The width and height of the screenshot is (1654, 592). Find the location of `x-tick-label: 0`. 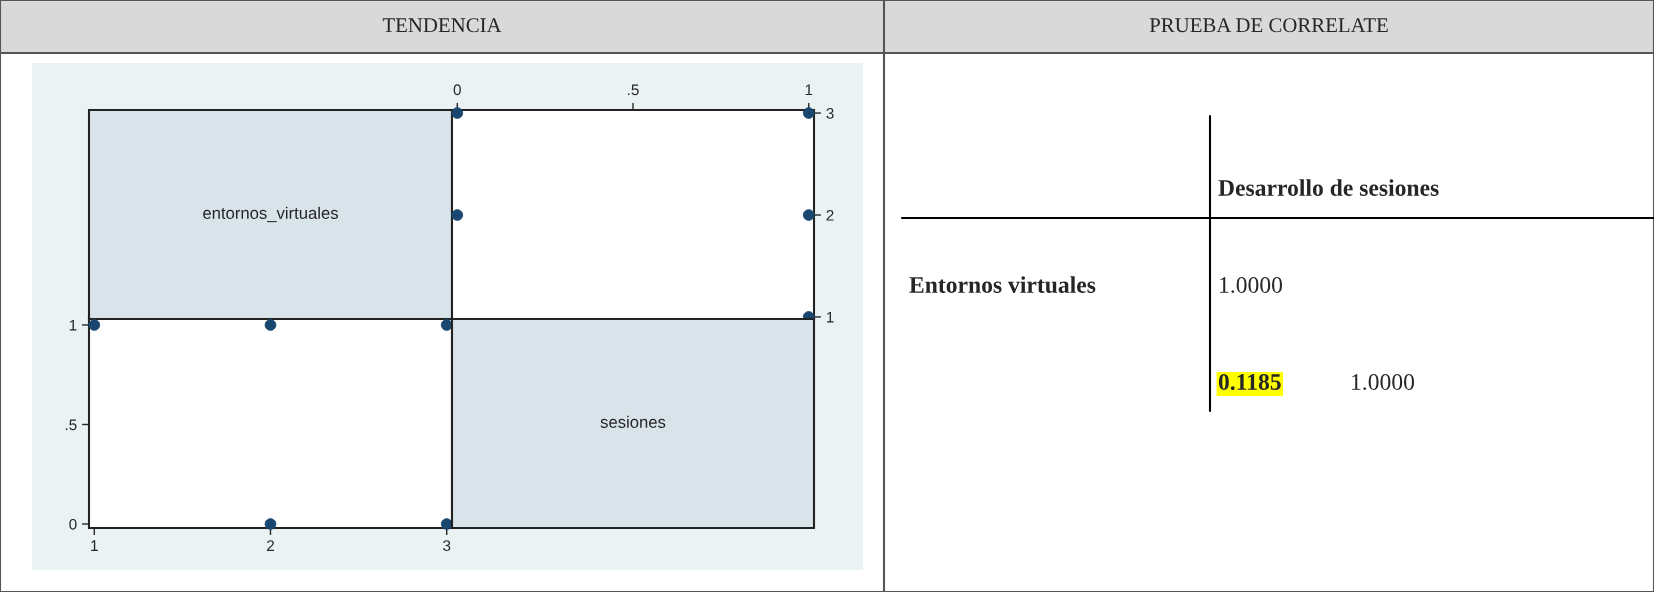

x-tick-label: 0 is located at coordinates (457, 90).